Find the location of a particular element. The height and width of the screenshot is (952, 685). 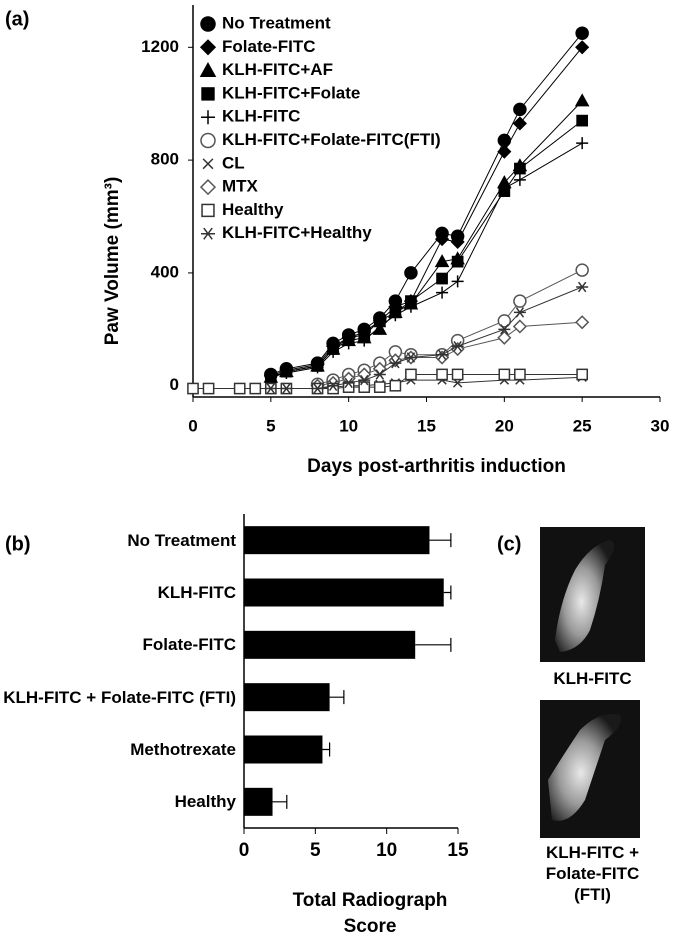

y-axis-label: Paw Volume (mm³) is located at coordinates (112, 261).